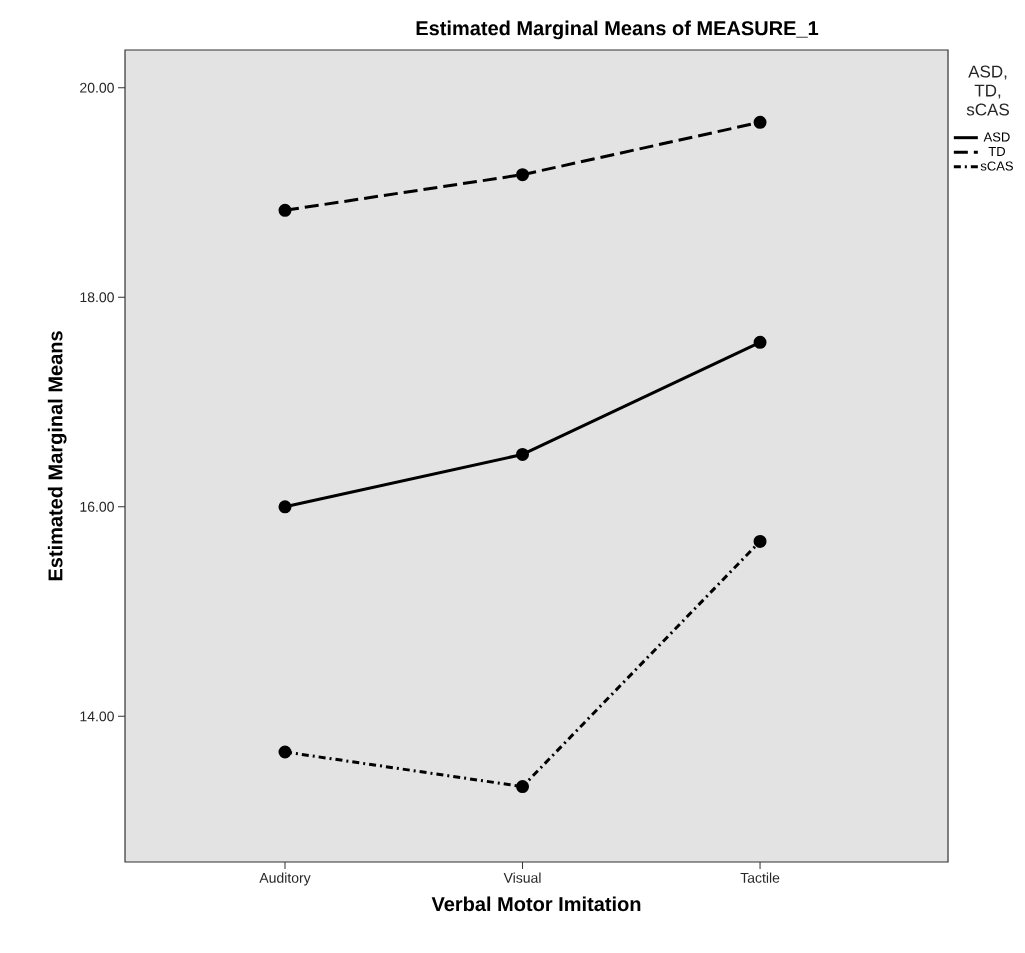 The width and height of the screenshot is (1025, 953). I want to click on chart-title: Estimated Marginal Means of MEASURE_1, so click(617, 30).